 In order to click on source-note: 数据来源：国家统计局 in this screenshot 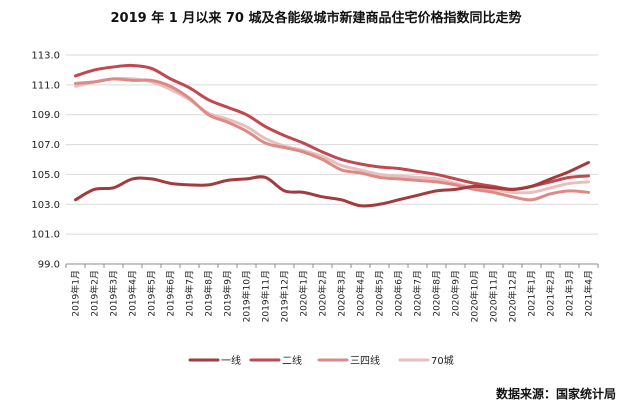, I will do `click(556, 393)`.